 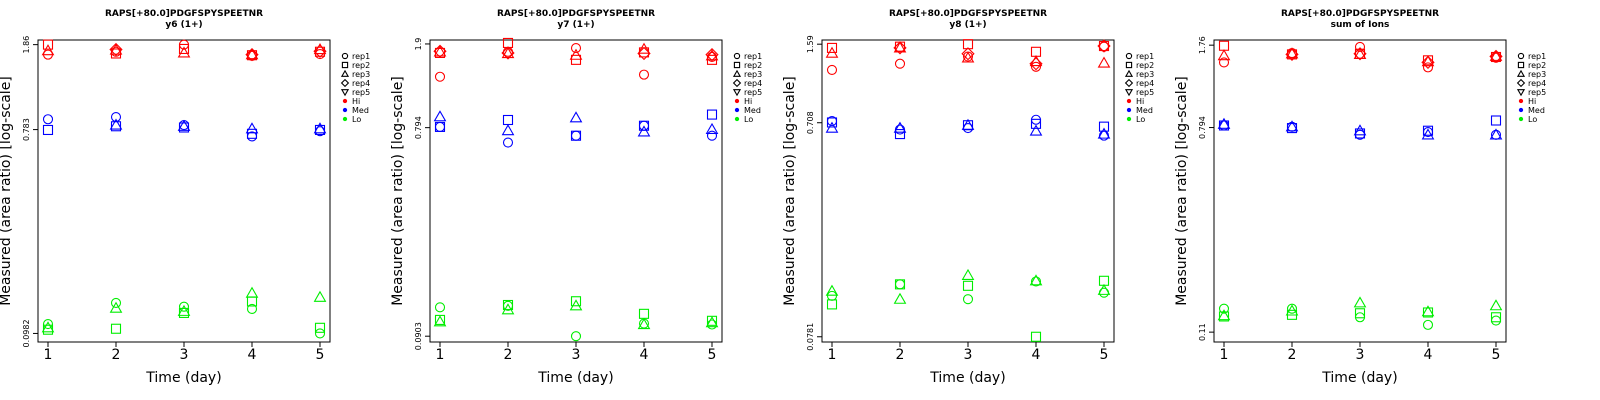 I want to click on y-tick-label: 1.9, so click(x=418, y=44).